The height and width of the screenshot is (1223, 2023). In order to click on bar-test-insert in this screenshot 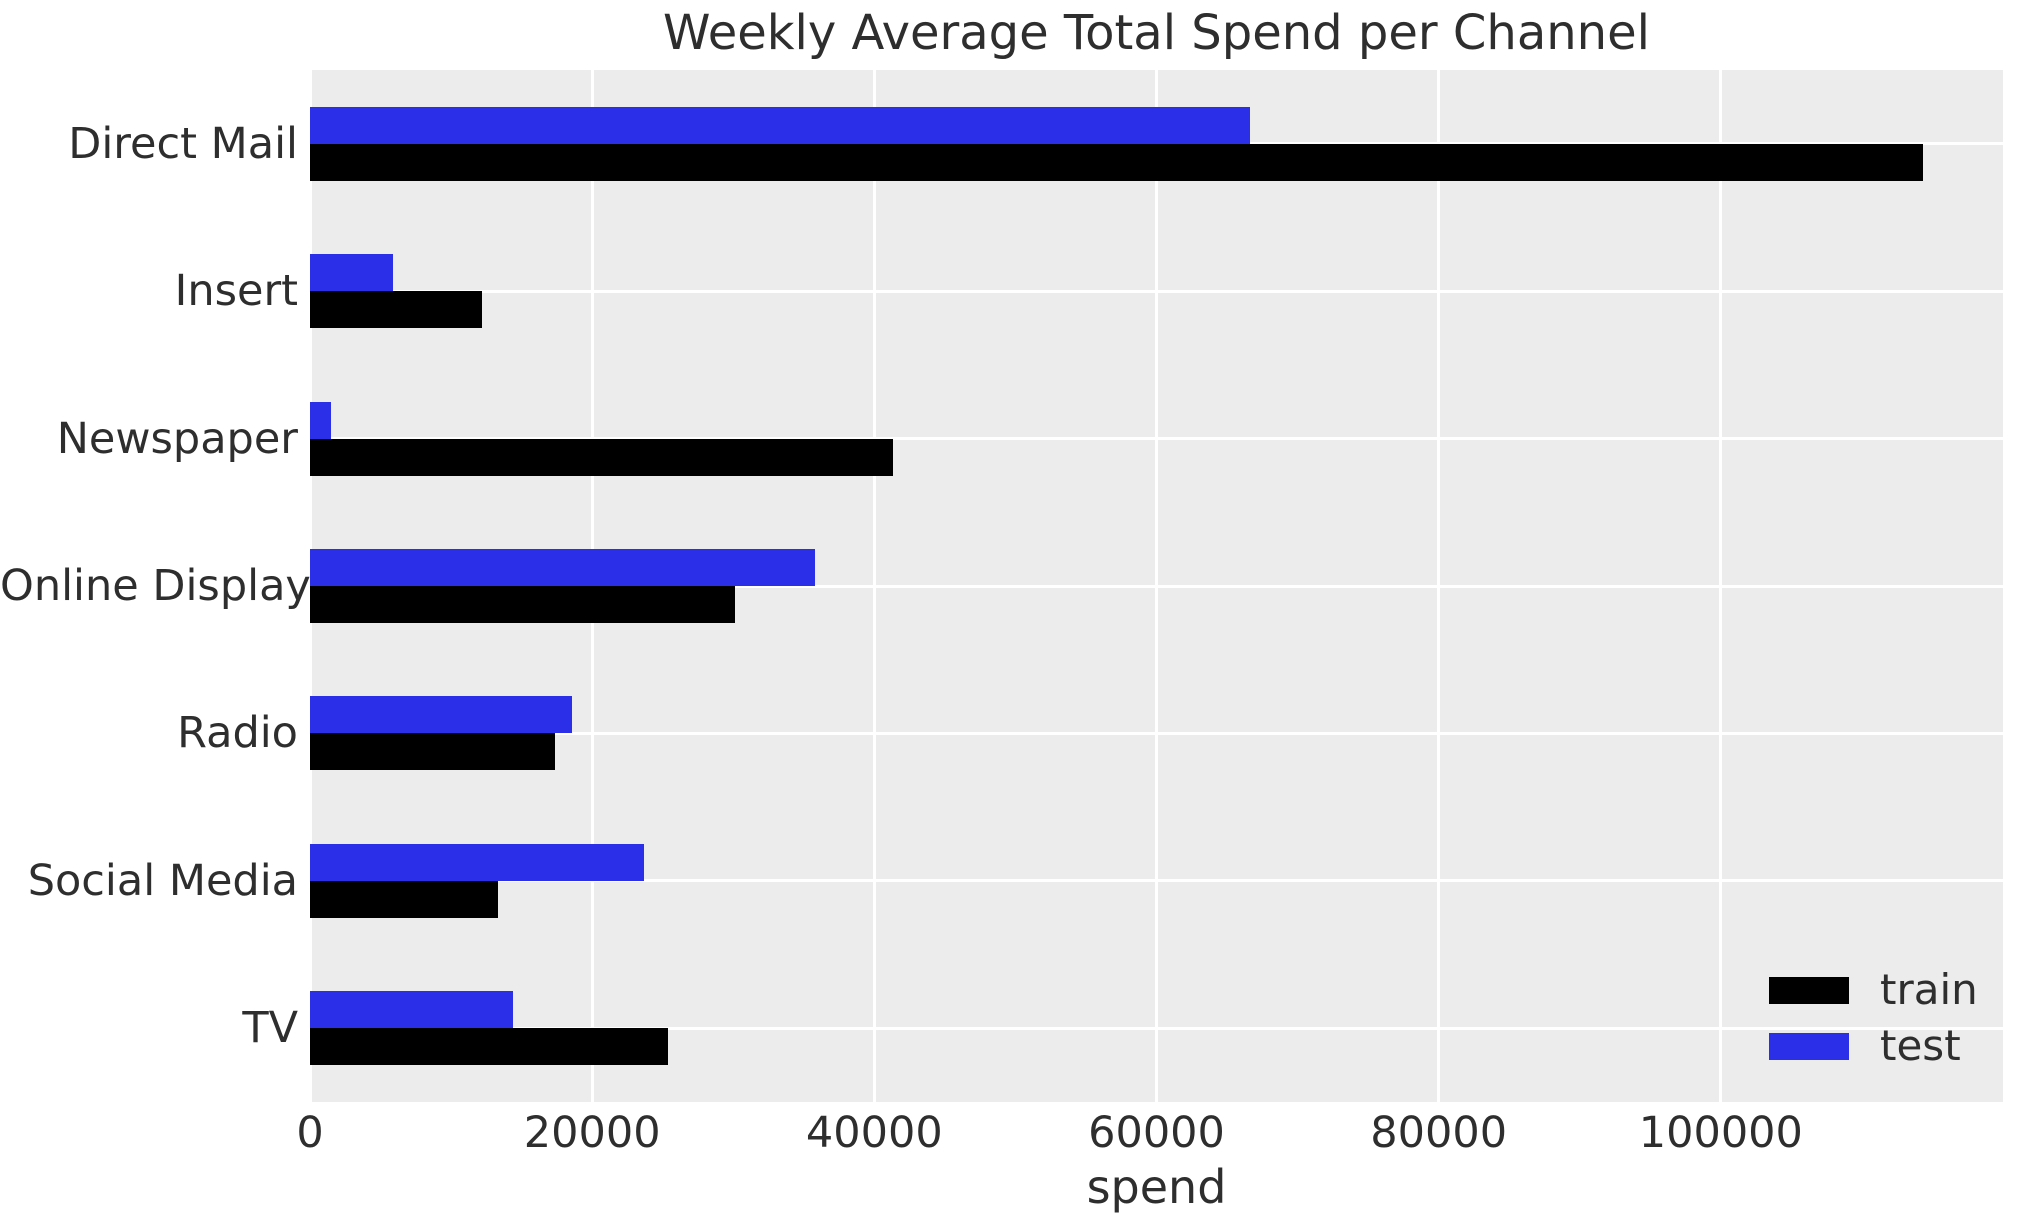, I will do `click(352, 273)`.